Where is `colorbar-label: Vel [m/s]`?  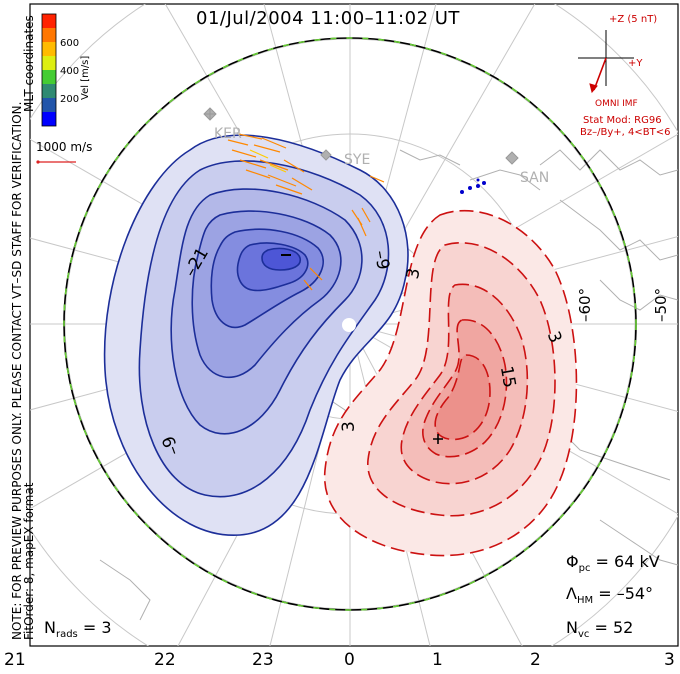
colorbar-label: Vel [m/s] is located at coordinates (85, 78).